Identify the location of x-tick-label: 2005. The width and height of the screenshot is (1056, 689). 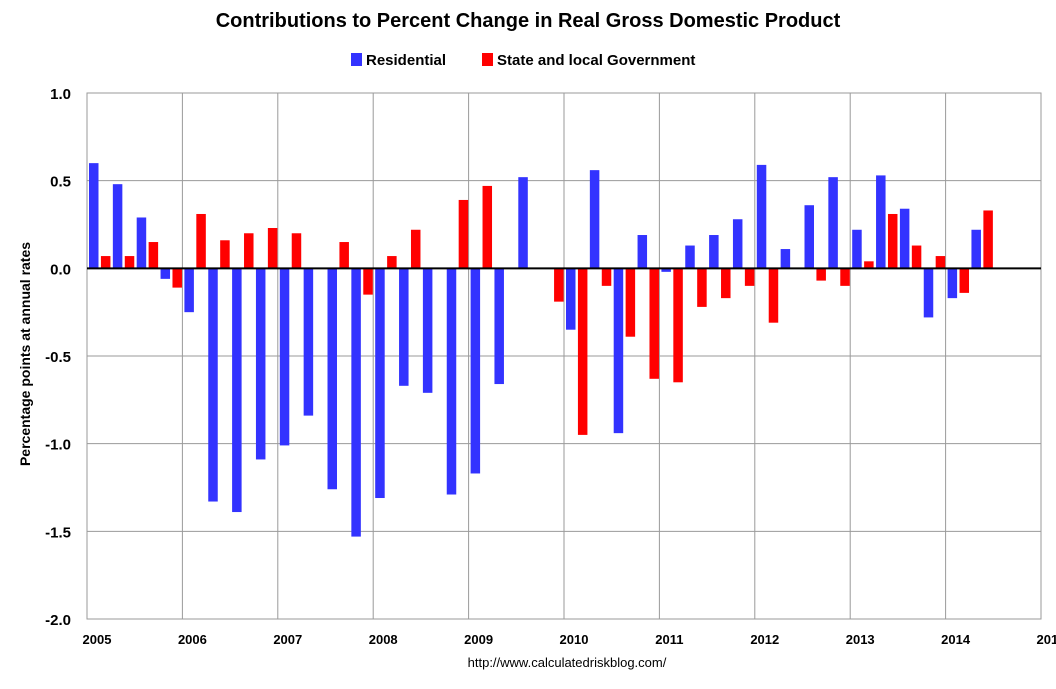
(97, 639).